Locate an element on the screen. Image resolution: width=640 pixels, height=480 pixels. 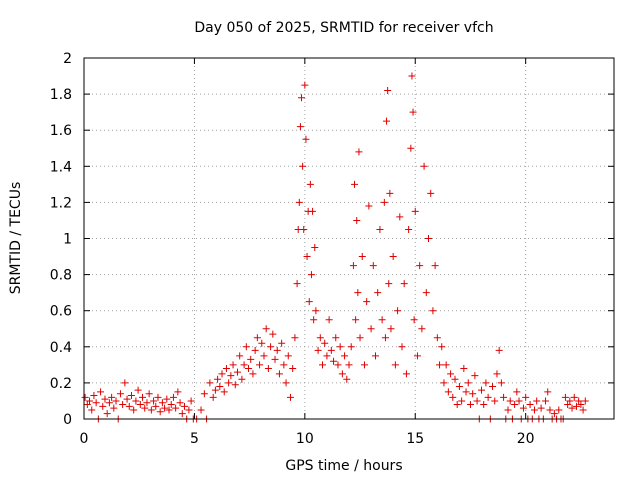
y-tick-label: 1.8 is located at coordinates (61, 95).